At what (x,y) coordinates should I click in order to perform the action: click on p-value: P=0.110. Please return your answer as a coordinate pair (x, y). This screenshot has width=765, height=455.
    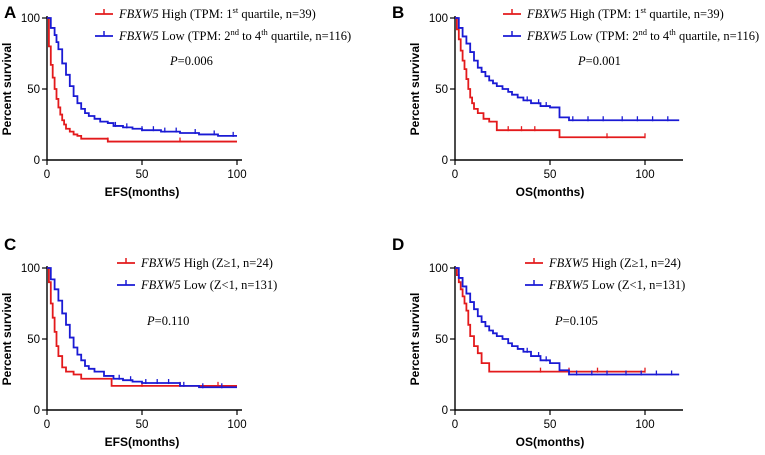
    Looking at the image, I should click on (167, 321).